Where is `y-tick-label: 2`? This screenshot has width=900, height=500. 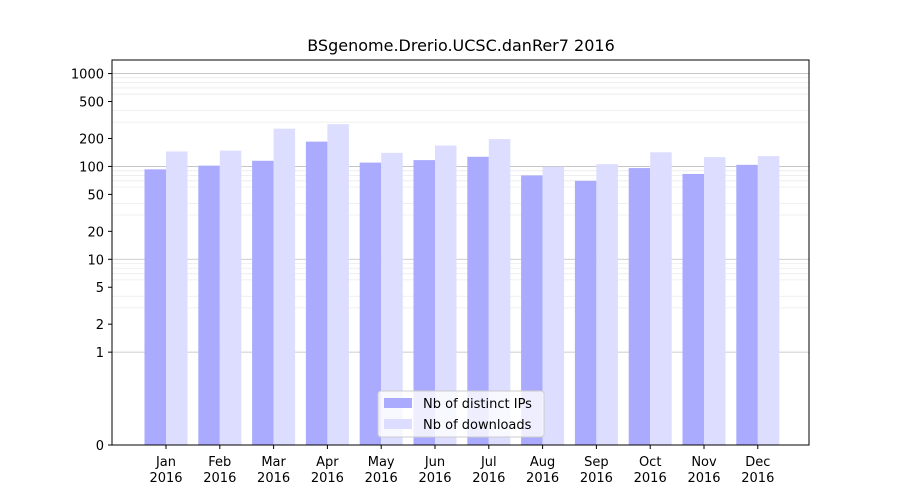
y-tick-label: 2 is located at coordinates (100, 325).